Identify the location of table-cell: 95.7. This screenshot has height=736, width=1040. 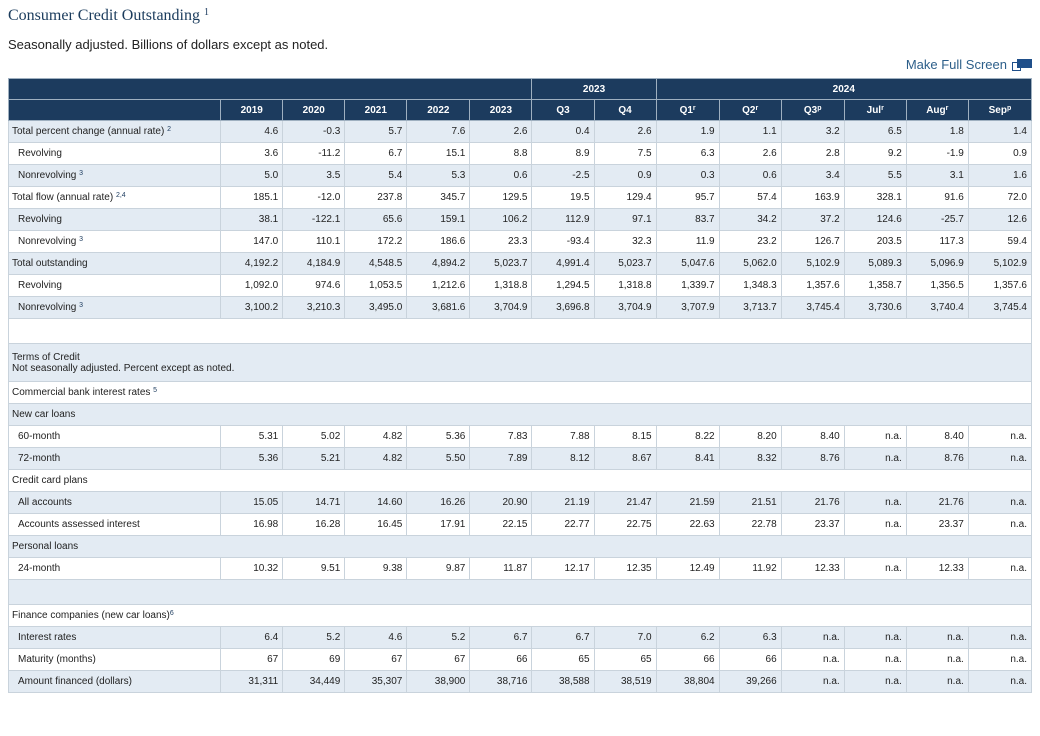
(687, 197).